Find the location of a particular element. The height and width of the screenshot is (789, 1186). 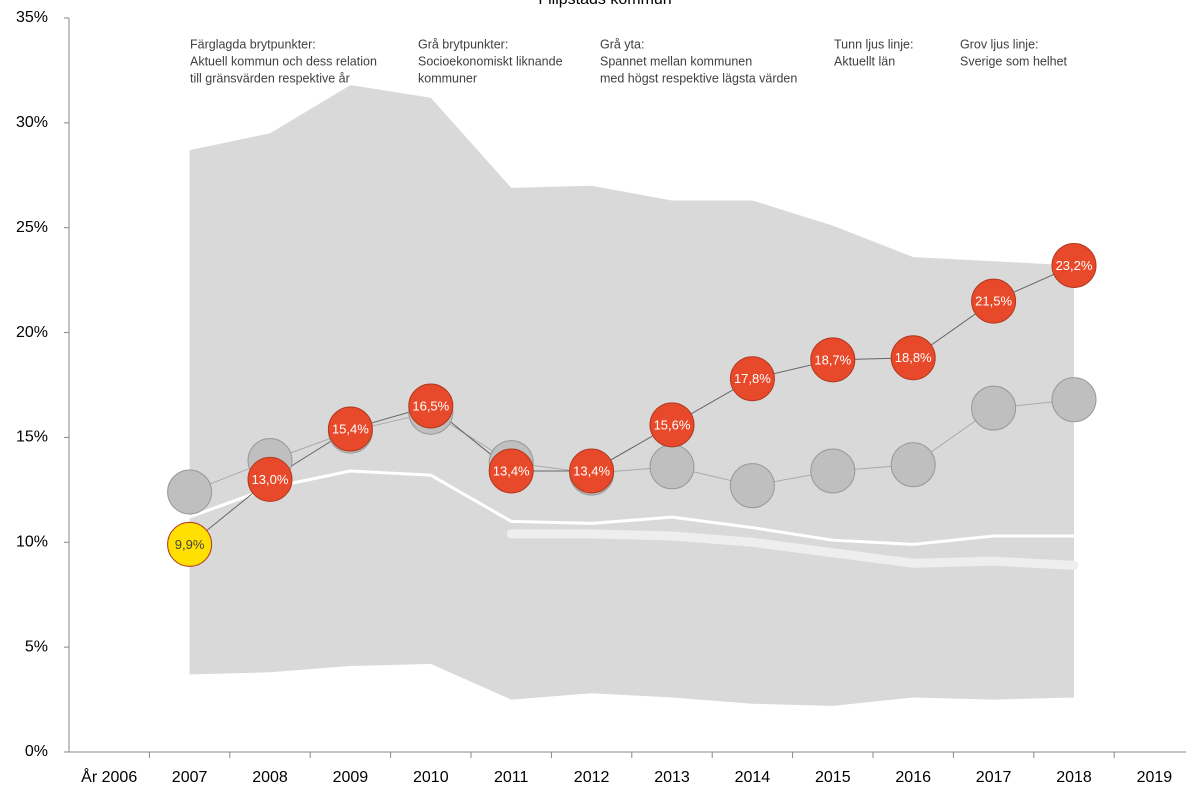

annotation: kommuner is located at coordinates (447, 78).